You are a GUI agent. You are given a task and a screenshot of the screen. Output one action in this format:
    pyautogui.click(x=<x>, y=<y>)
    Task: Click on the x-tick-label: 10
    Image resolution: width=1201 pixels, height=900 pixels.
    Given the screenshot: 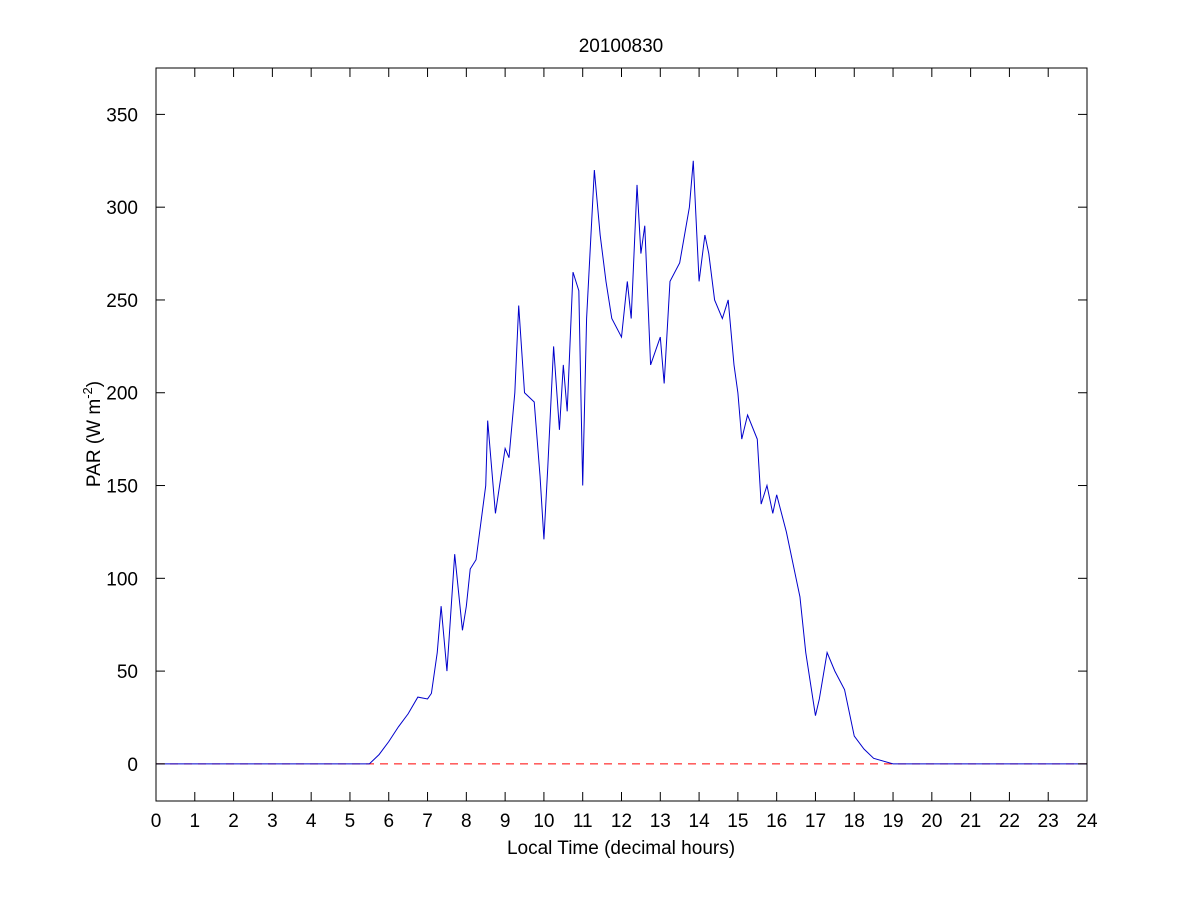 What is the action you would take?
    pyautogui.click(x=543, y=821)
    